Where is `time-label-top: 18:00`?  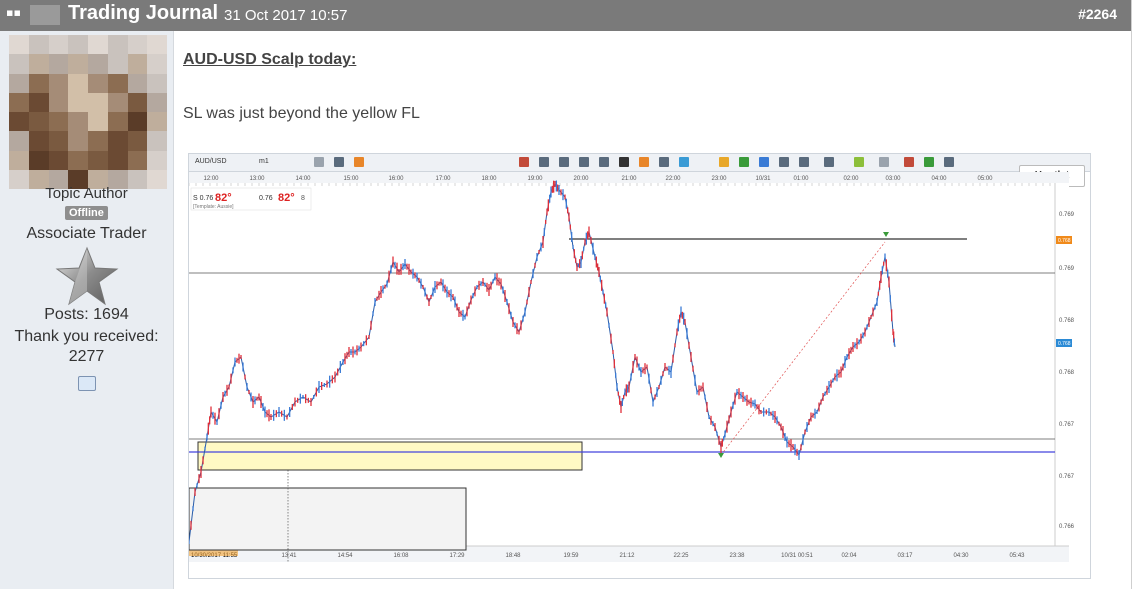 time-label-top: 18:00 is located at coordinates (489, 179).